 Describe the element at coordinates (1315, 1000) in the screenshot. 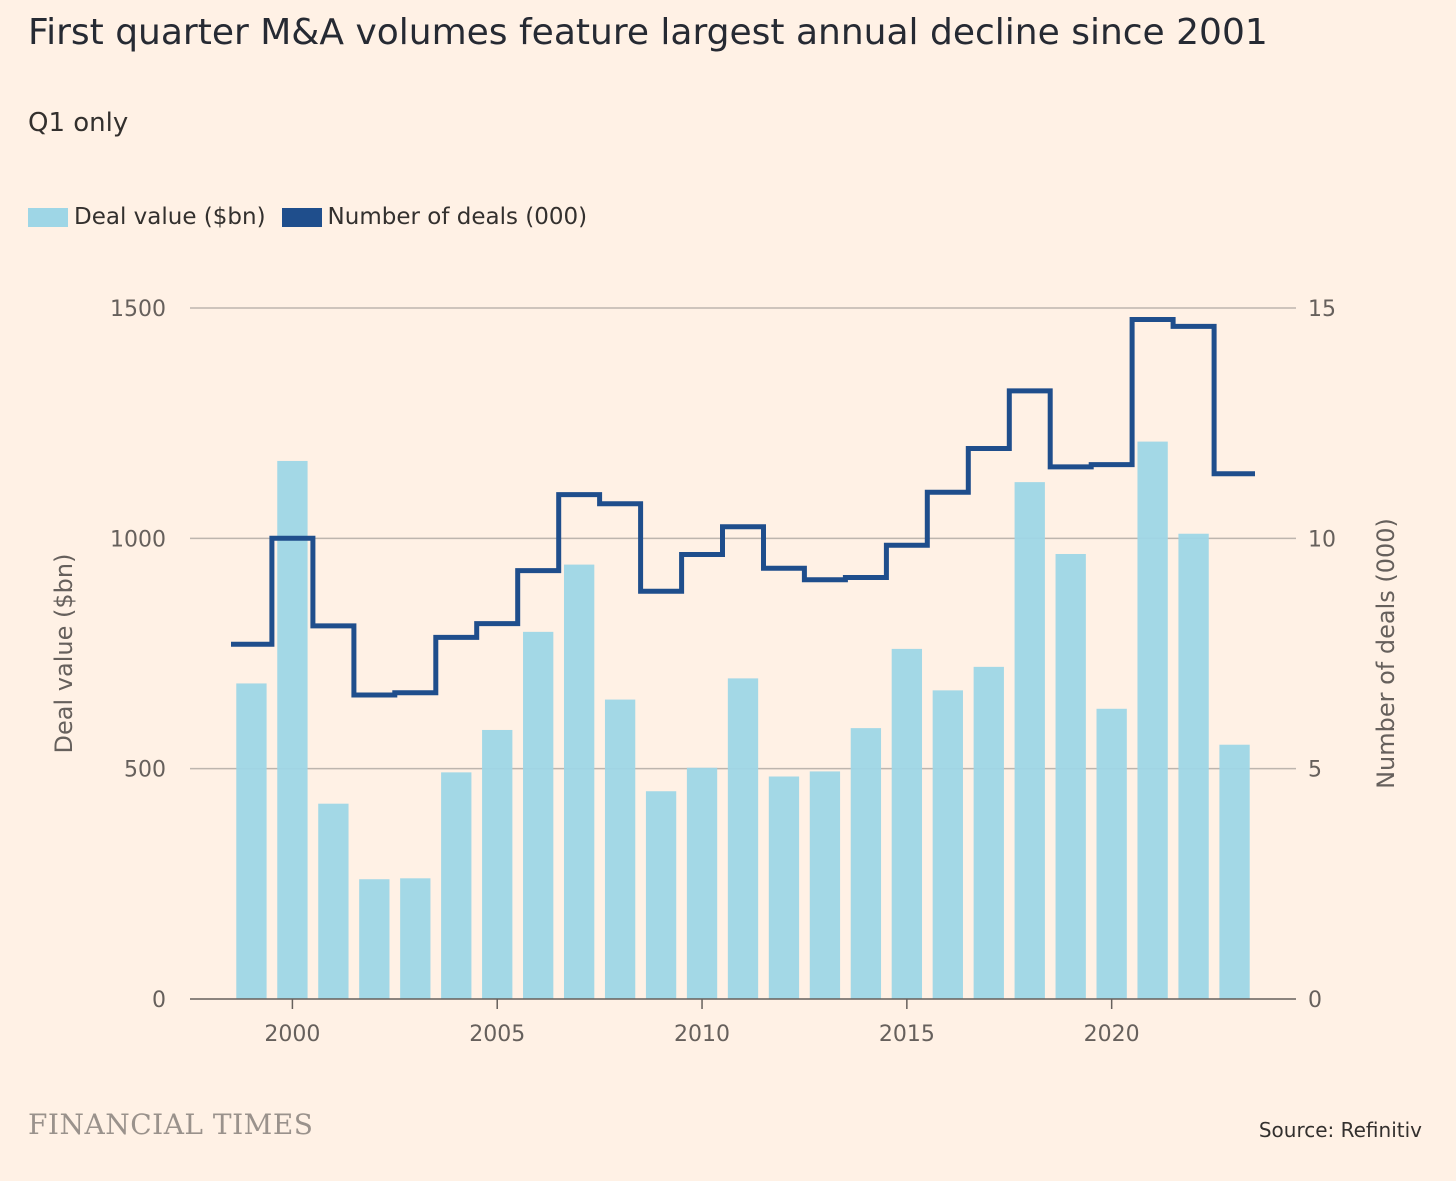

I see `y-right-tick-label: 0` at that location.